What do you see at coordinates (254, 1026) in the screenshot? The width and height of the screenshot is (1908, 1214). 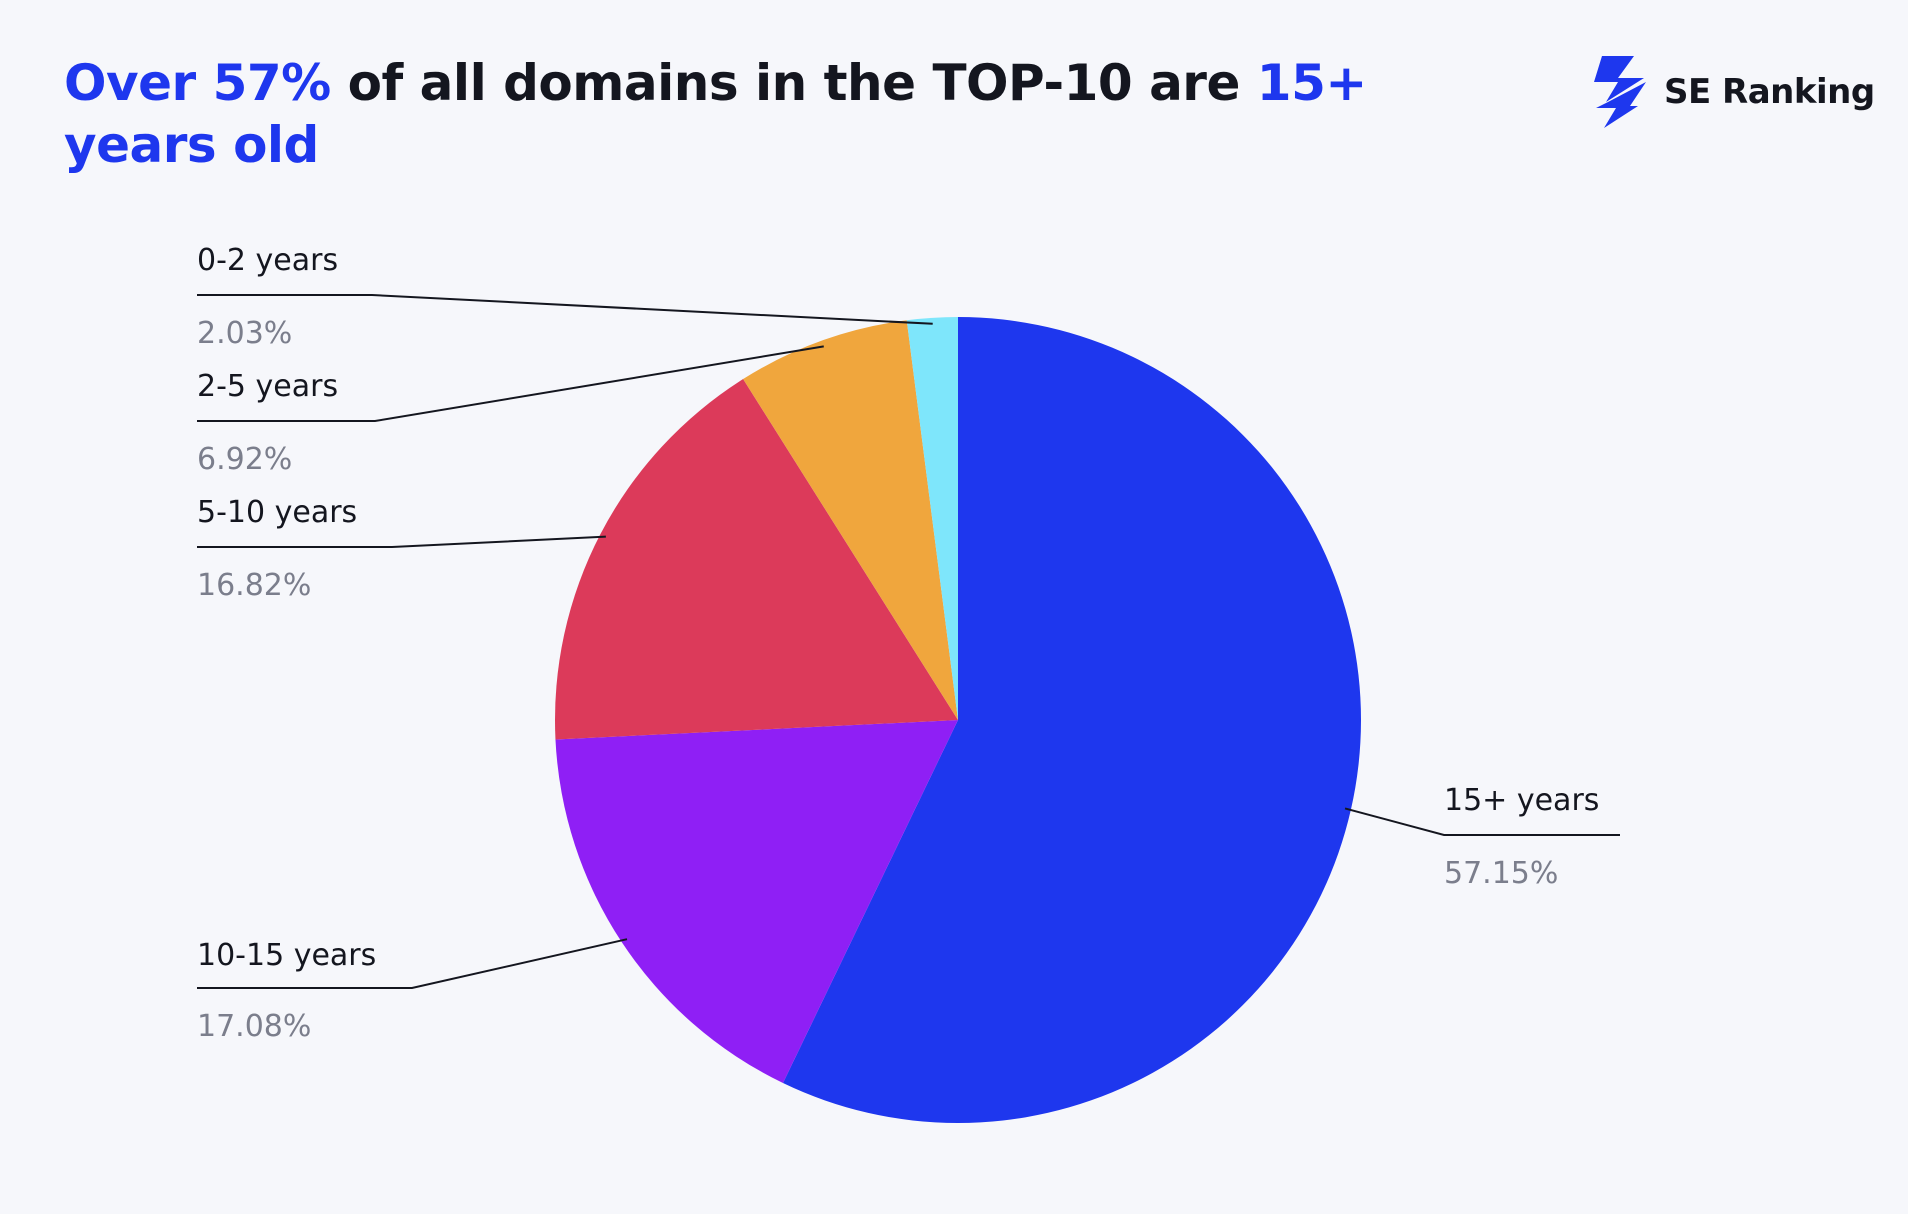 I see `slice-value-label: 17.08%` at bounding box center [254, 1026].